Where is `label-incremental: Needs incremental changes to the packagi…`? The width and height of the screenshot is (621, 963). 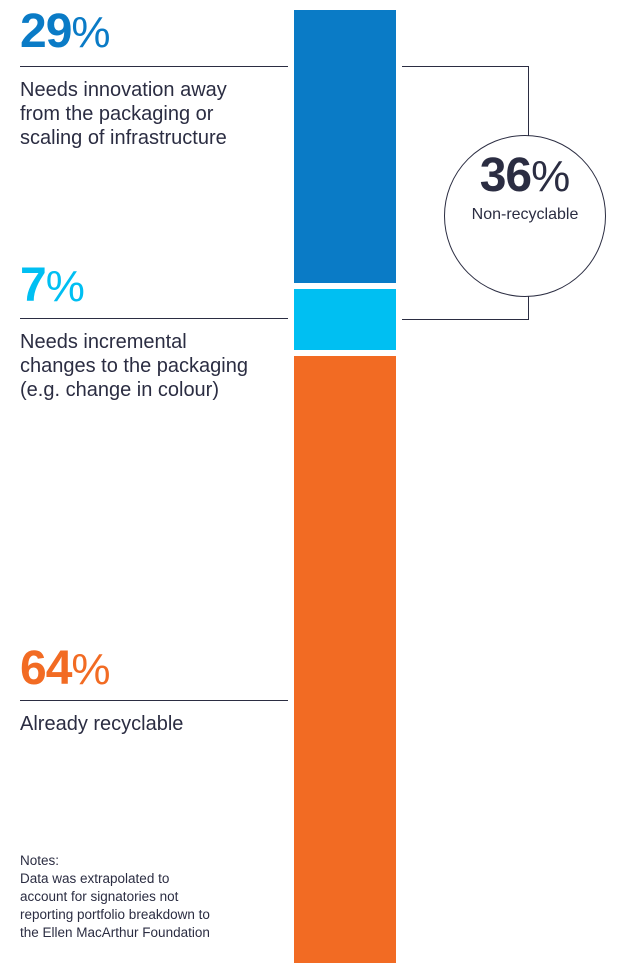 label-incremental: Needs incremental changes to the packagi… is located at coordinates (134, 366).